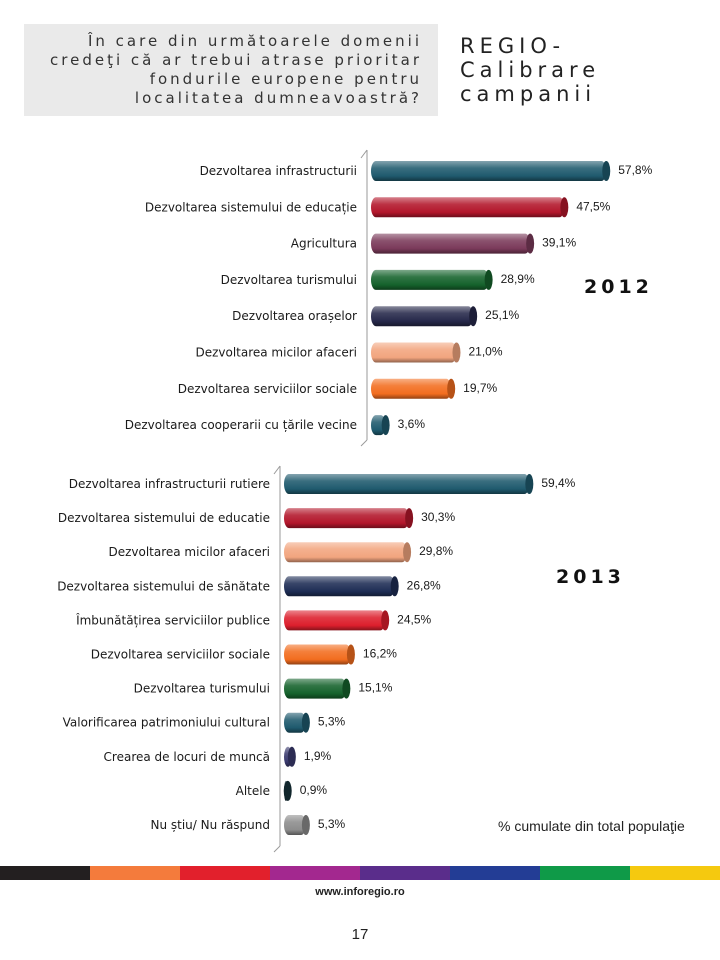 This screenshot has width=720, height=960. Describe the element at coordinates (172, 619) in the screenshot. I see `category-label-2013-4: Îmbunătățirea serviciilor publice` at that location.